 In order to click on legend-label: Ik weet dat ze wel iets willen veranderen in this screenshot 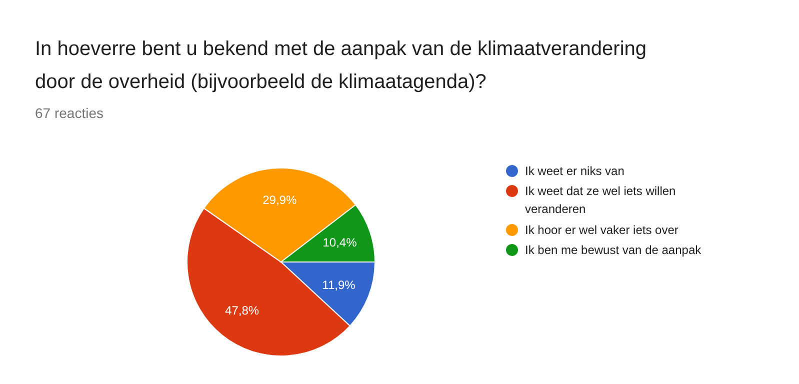, I will do `click(600, 200)`.